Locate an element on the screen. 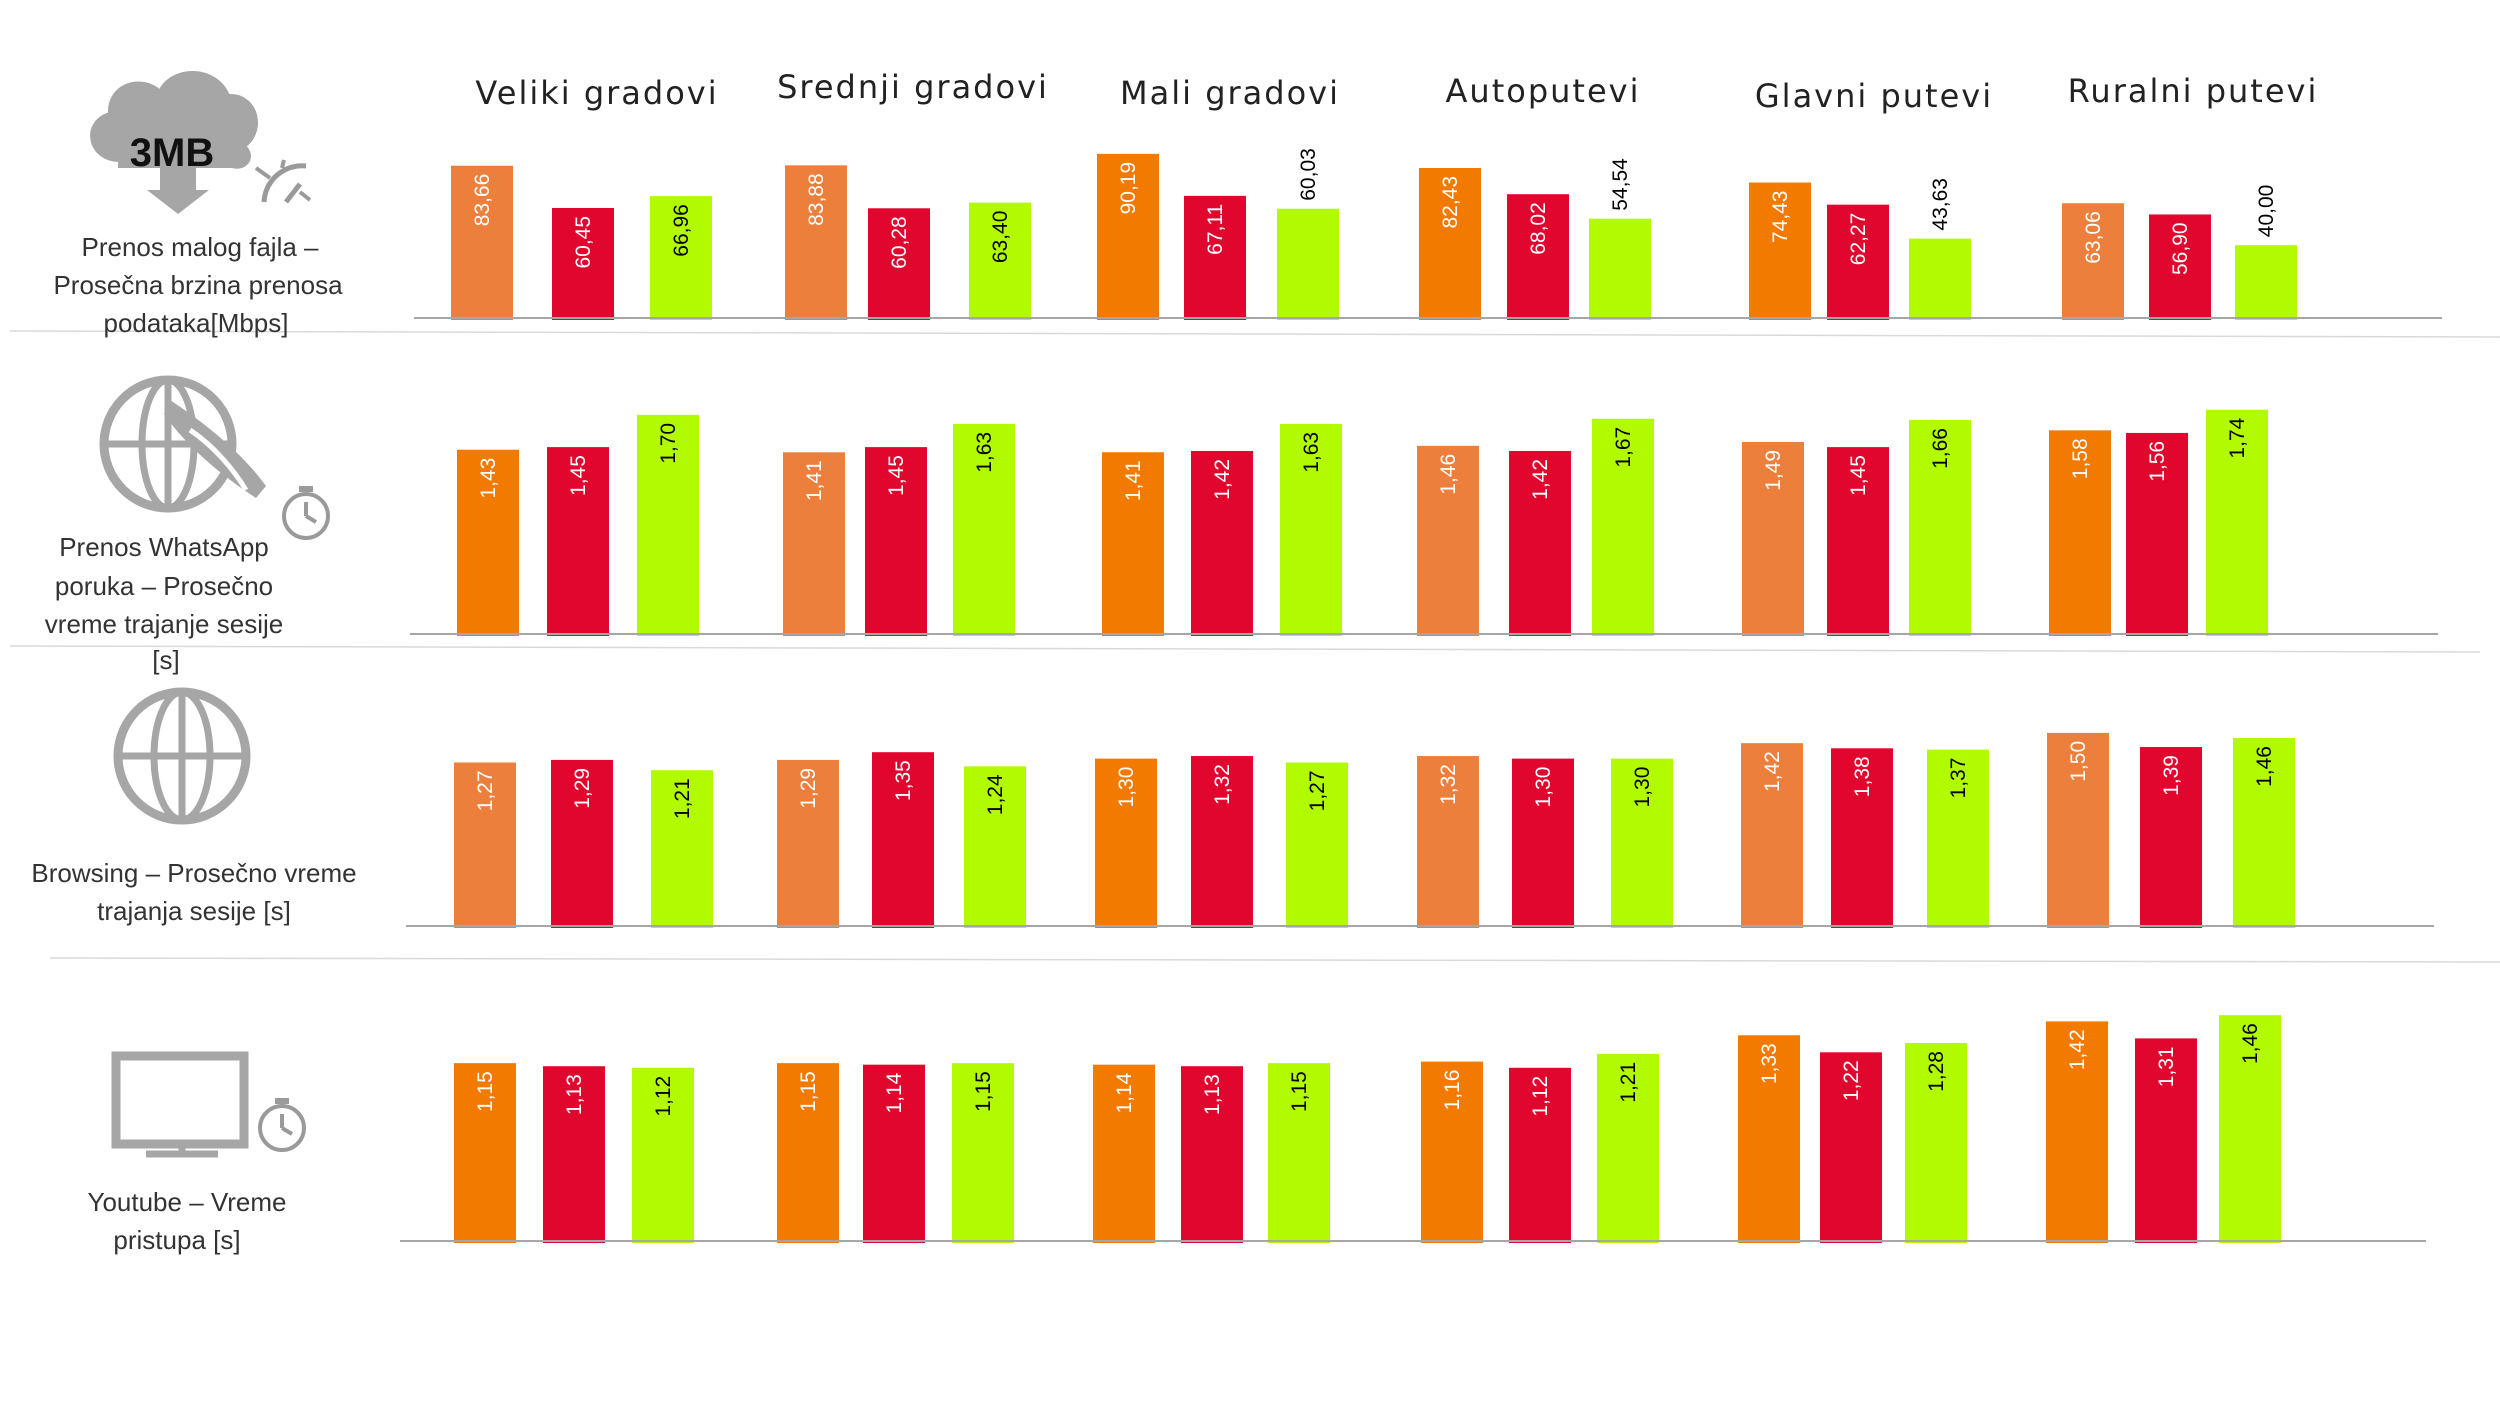 Image resolution: width=2500 pixels, height=1406 pixels. category-label: Mali gradovi is located at coordinates (1230, 93).